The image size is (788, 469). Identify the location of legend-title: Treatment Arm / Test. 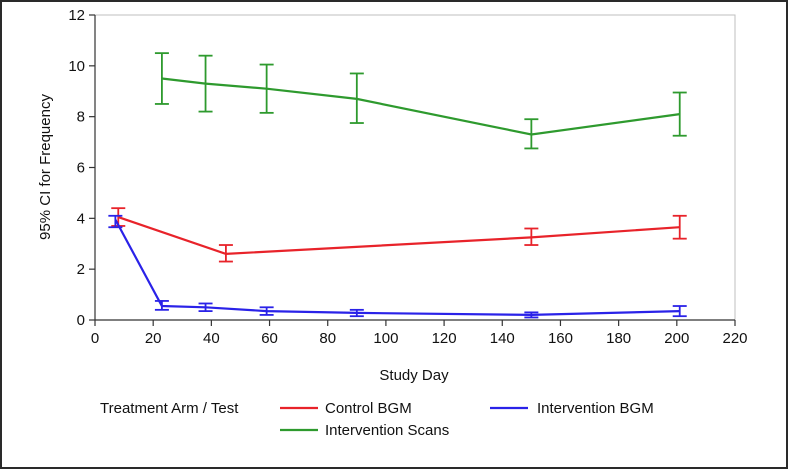
(169, 408).